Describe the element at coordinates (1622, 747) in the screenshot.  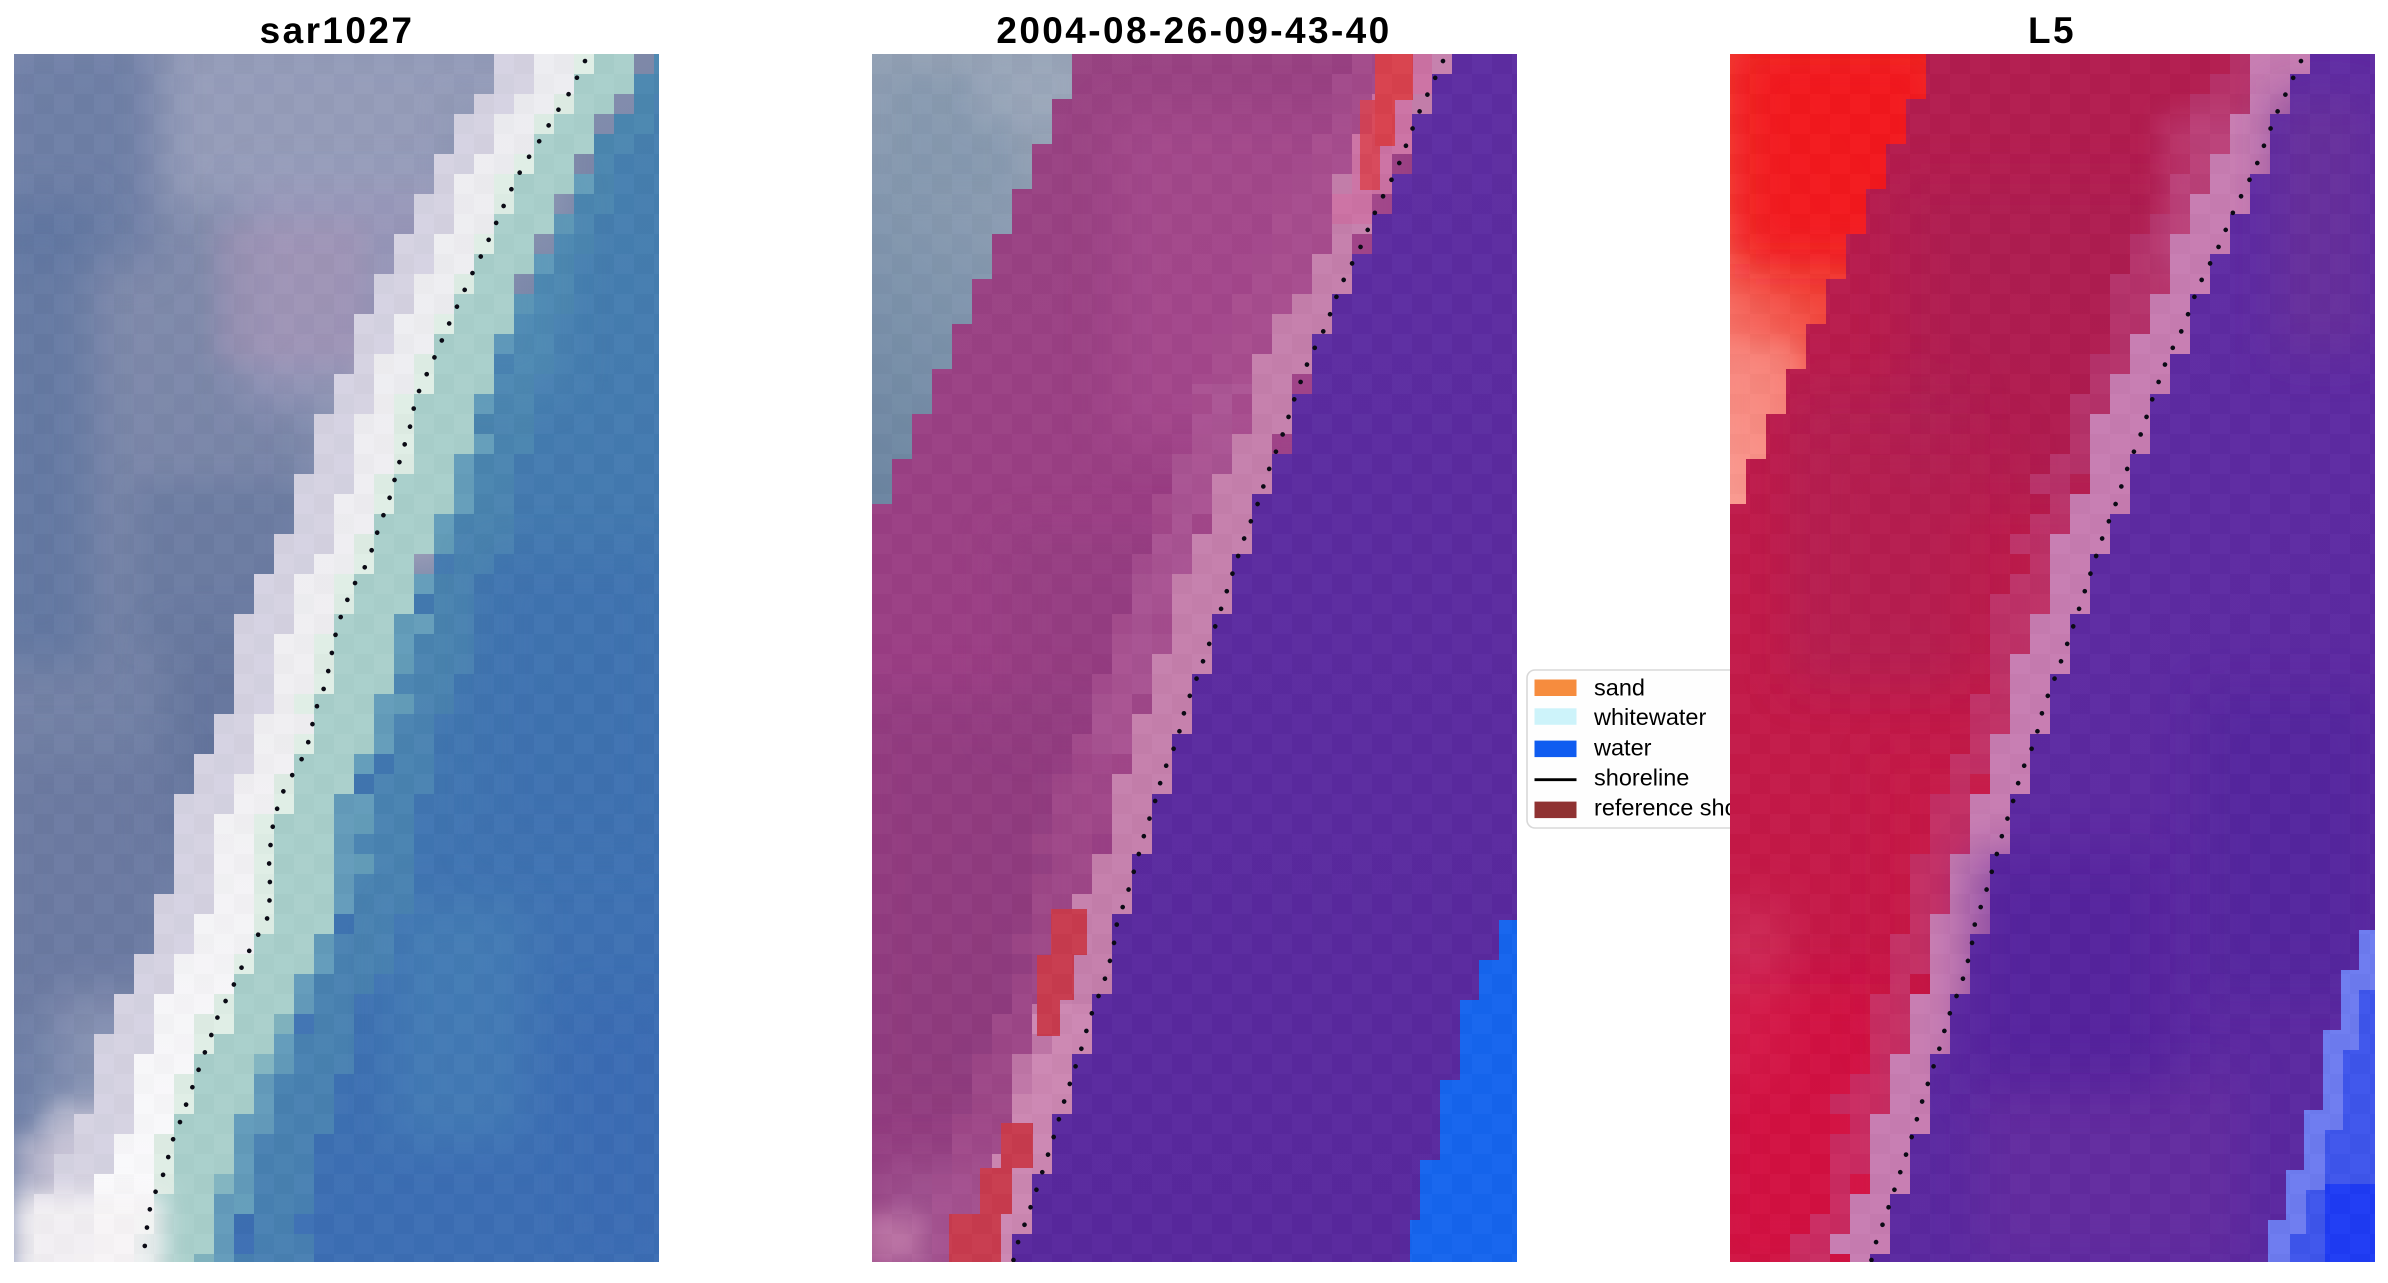
I see `svg-text: water` at that location.